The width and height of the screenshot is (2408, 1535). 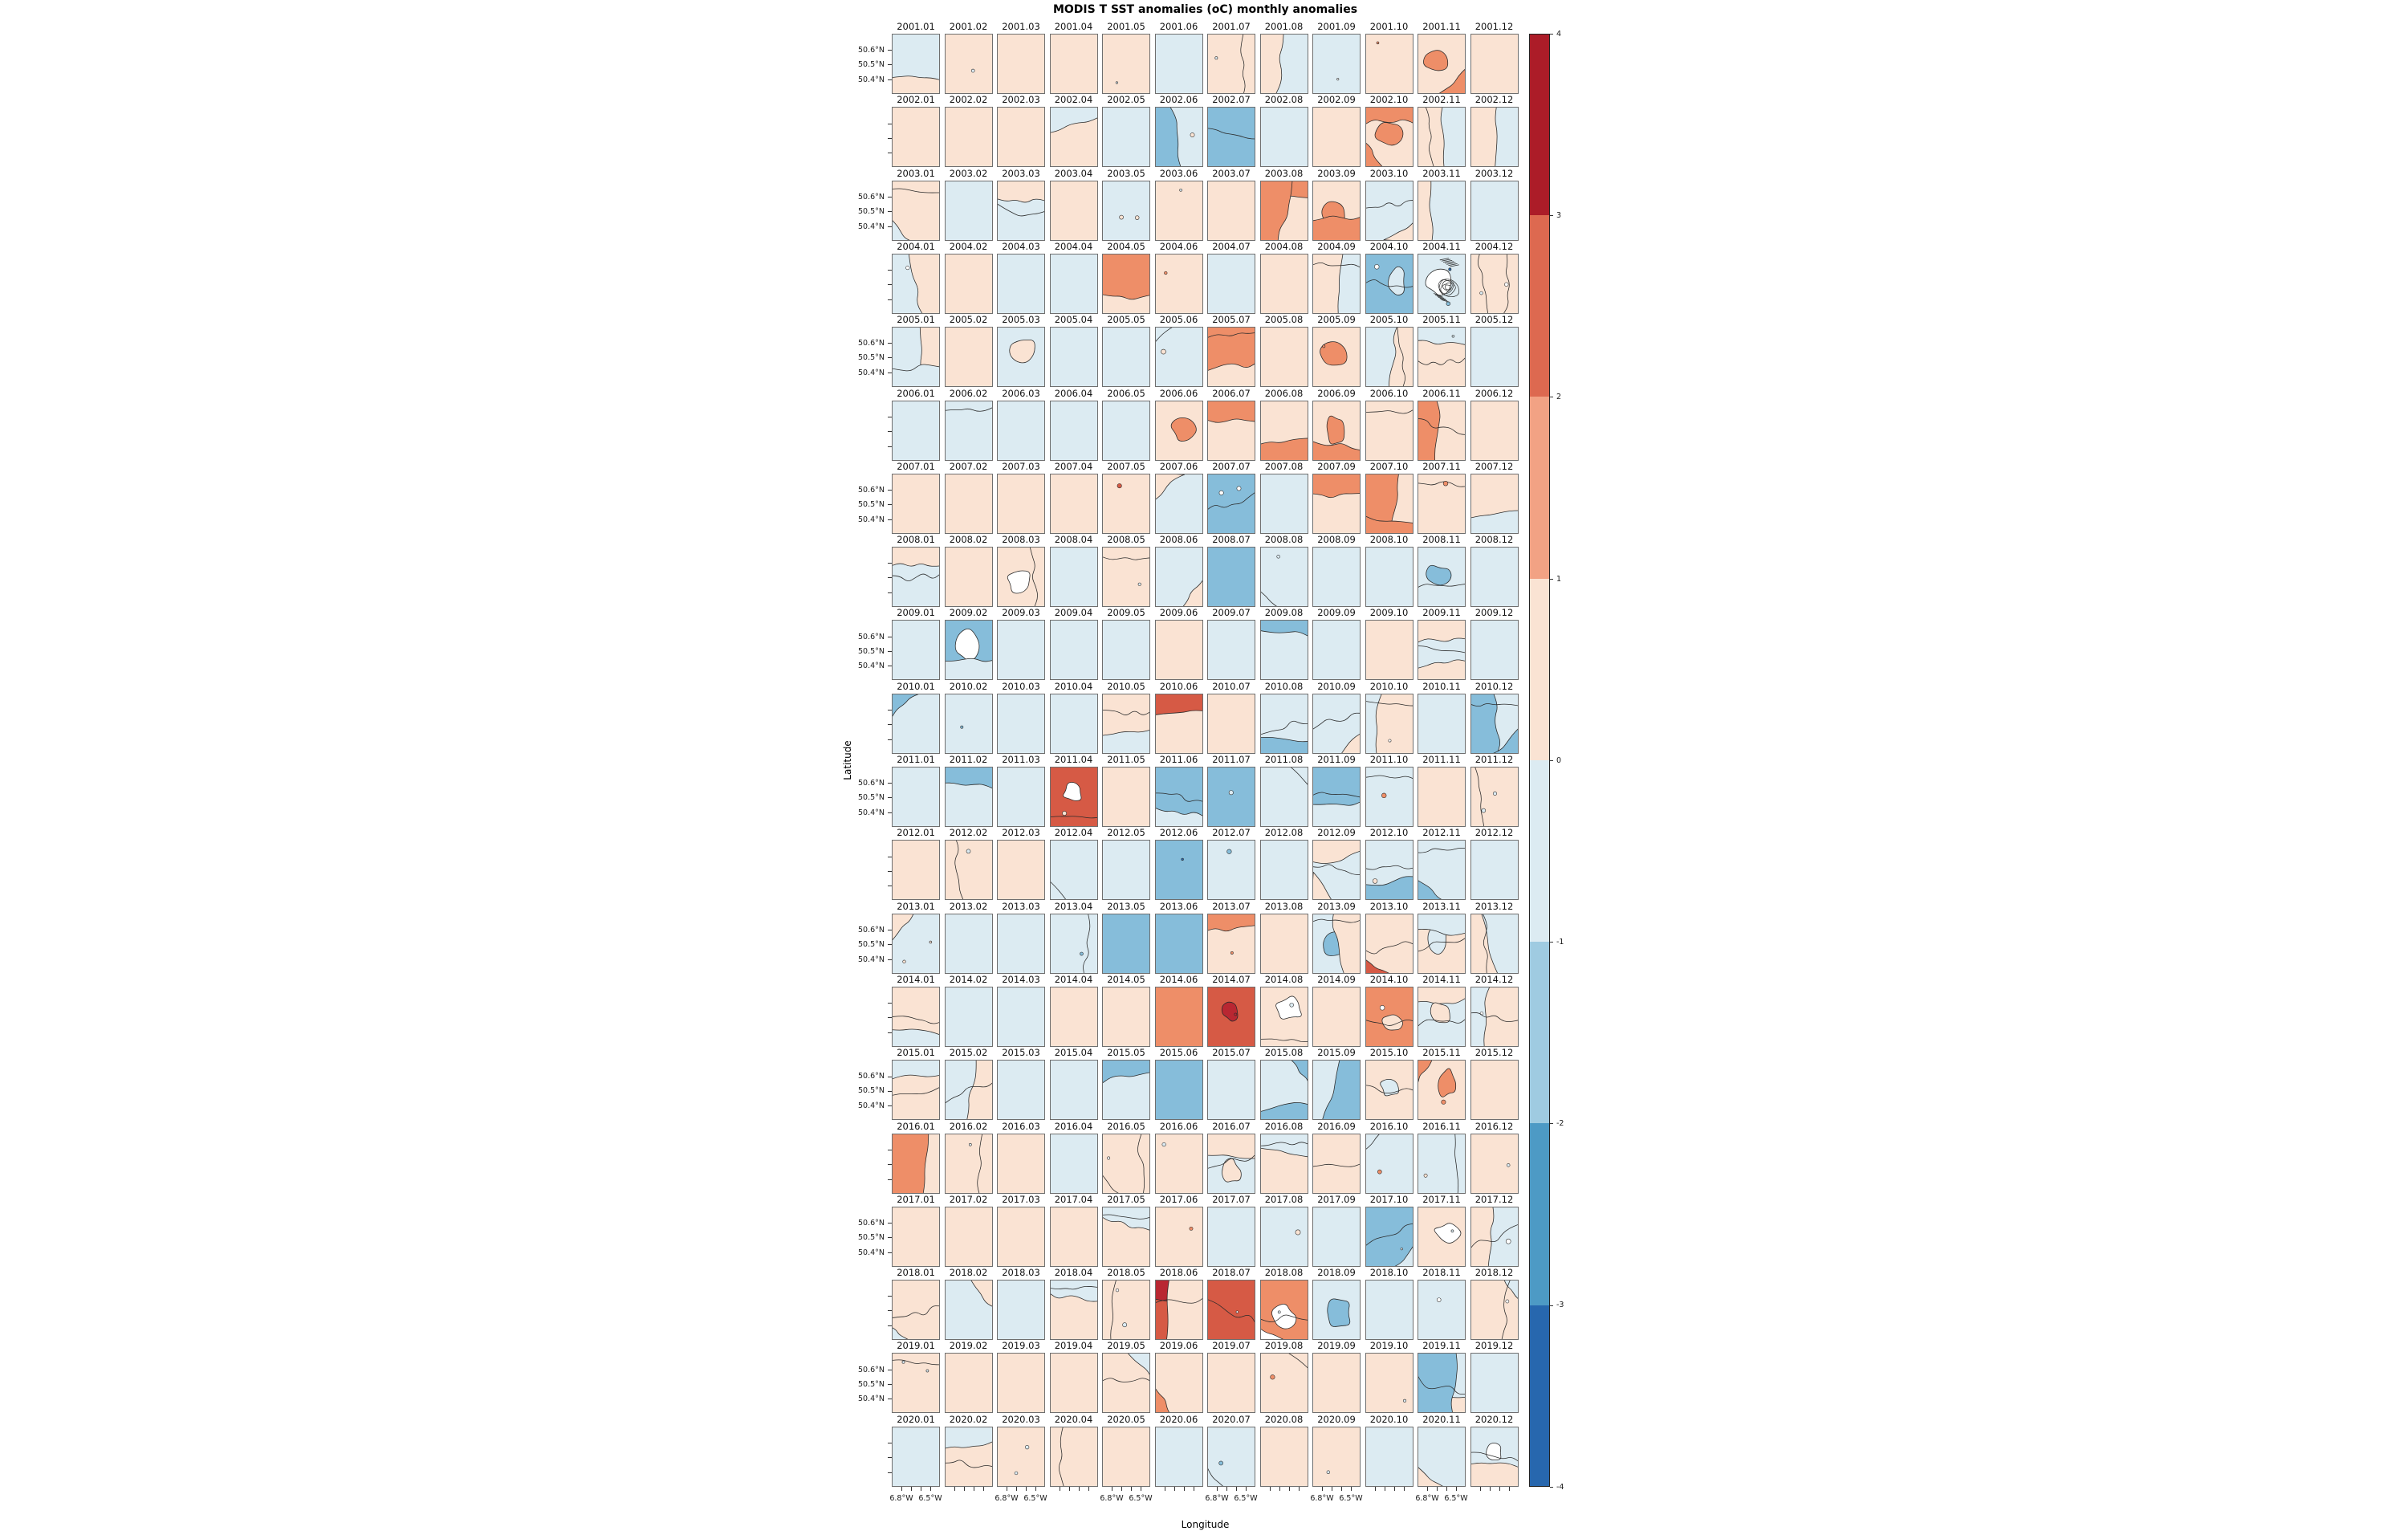 I want to click on facet-panel: 2001.06, so click(x=1178, y=57).